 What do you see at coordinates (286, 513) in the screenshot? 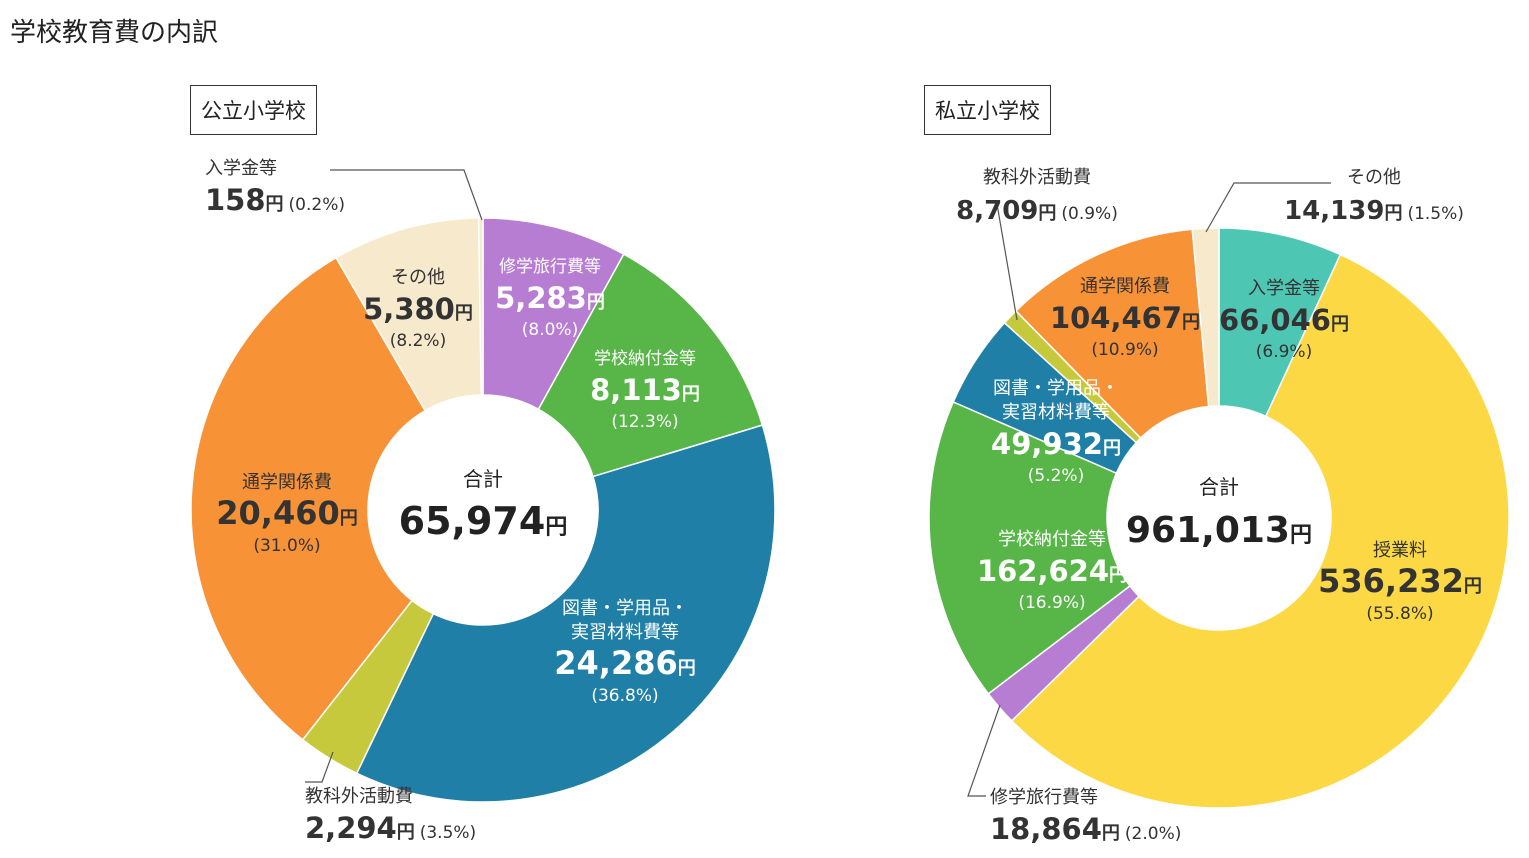
I see `slice-value: 20,460円` at bounding box center [286, 513].